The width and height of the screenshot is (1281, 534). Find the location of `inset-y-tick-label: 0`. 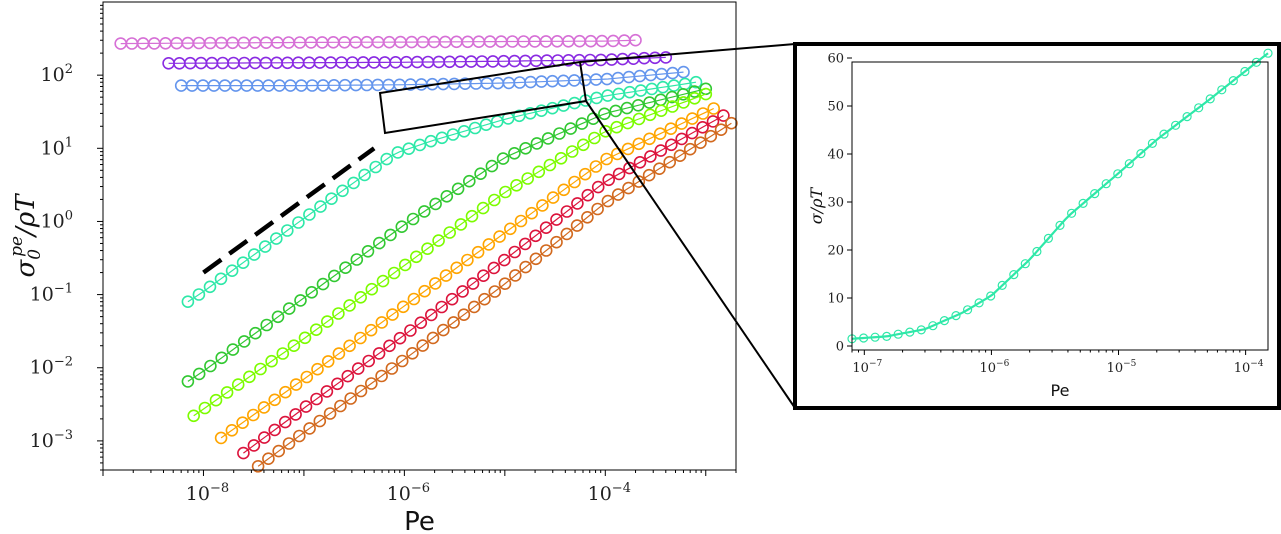

inset-y-tick-label: 0 is located at coordinates (840, 347).